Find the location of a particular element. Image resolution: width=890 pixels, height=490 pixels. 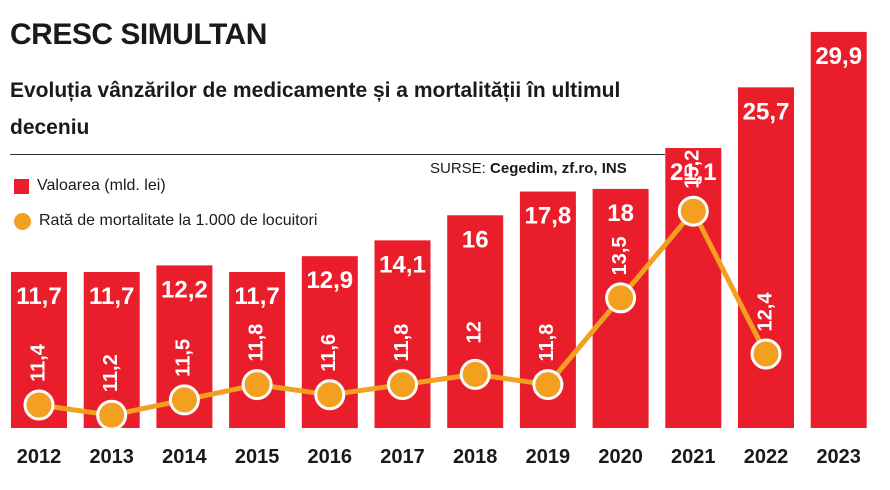

mortality-point-2015 is located at coordinates (257, 385).